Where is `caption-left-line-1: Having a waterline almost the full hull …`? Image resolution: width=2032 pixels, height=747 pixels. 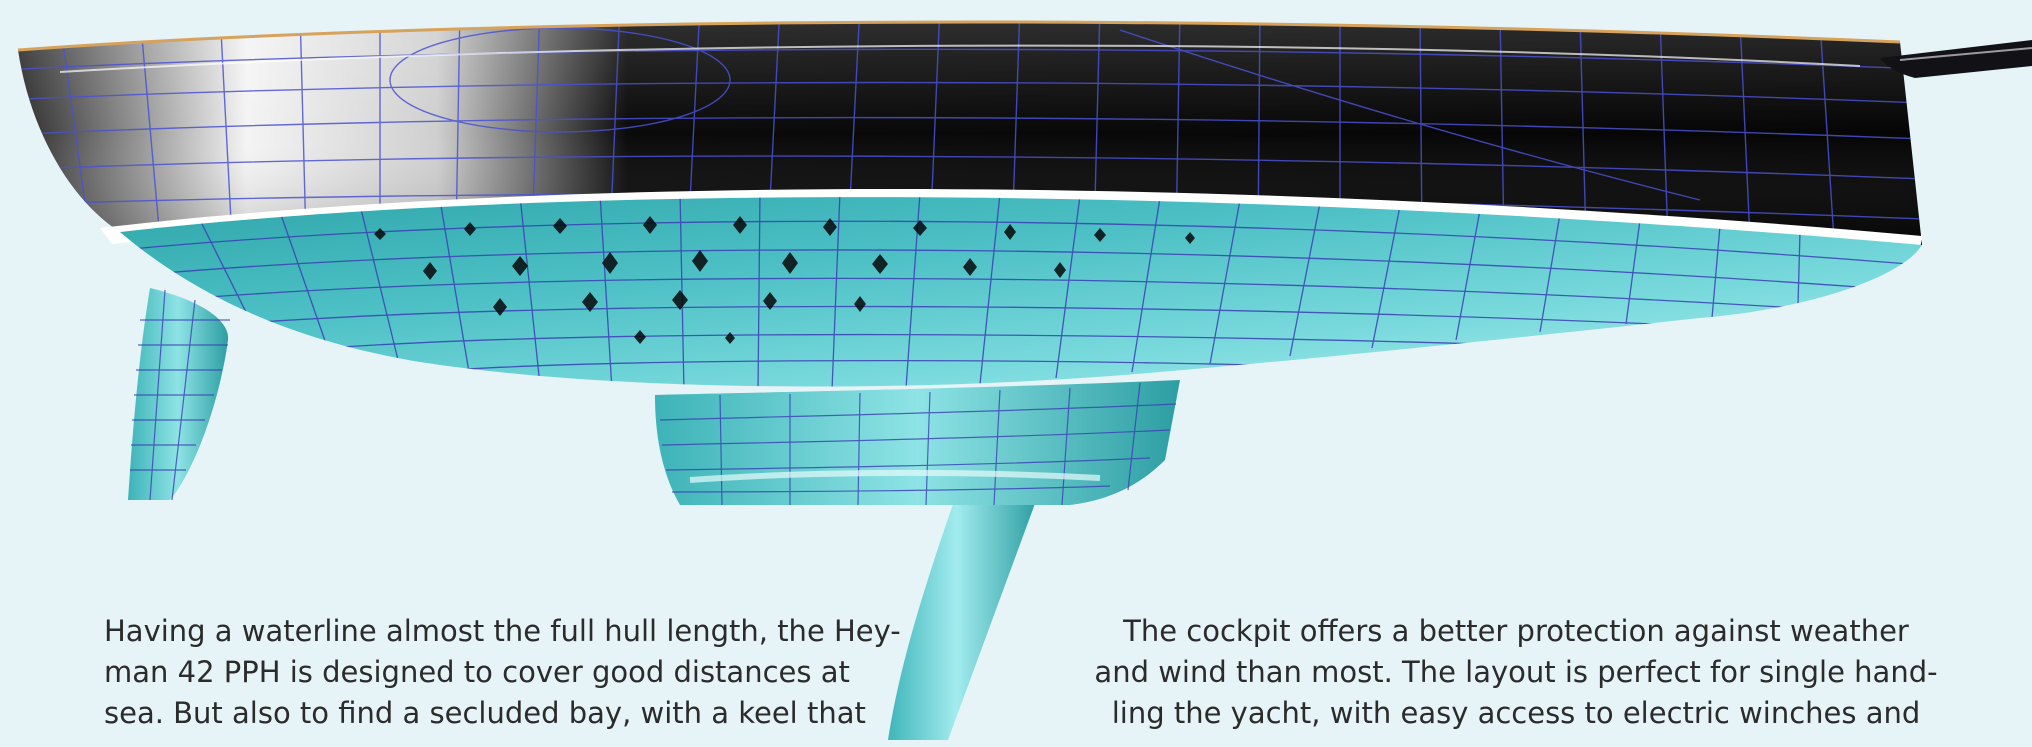
caption-left-line-1: Having a waterline almost the full hull … is located at coordinates (502, 631).